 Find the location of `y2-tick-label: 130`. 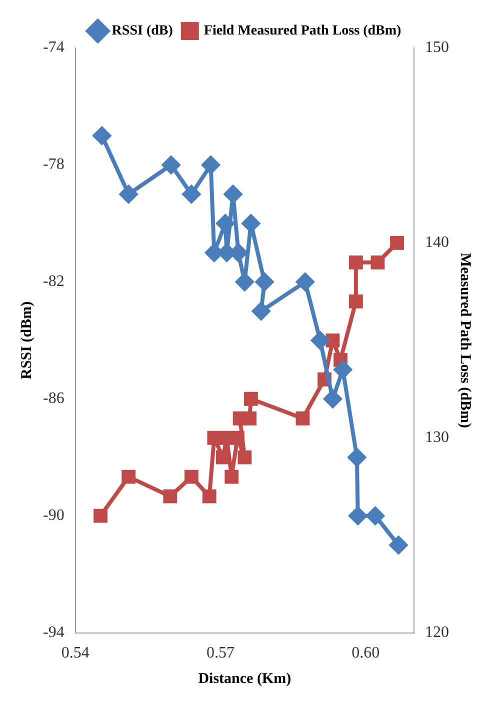

y2-tick-label: 130 is located at coordinates (437, 437).